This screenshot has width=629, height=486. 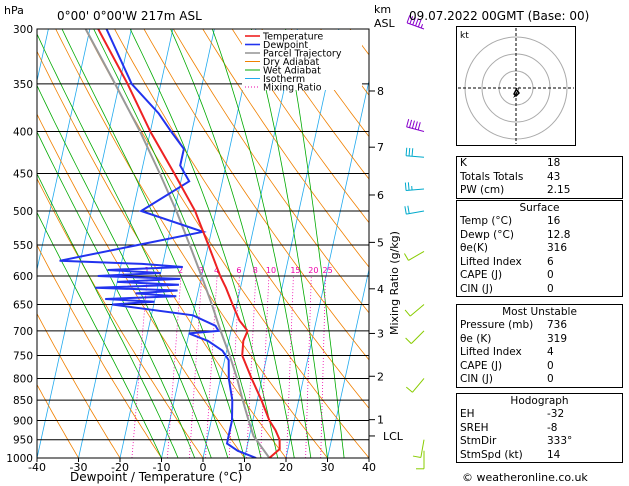 I want to click on index-value: 43, so click(x=554, y=176).